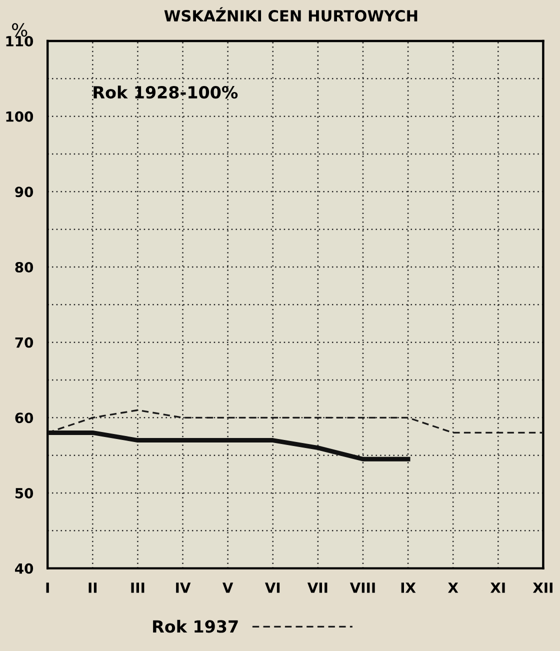 Image resolution: width=560 pixels, height=651 pixels. Describe the element at coordinates (24, 192) in the screenshot. I see `y-tick-label: 90` at that location.